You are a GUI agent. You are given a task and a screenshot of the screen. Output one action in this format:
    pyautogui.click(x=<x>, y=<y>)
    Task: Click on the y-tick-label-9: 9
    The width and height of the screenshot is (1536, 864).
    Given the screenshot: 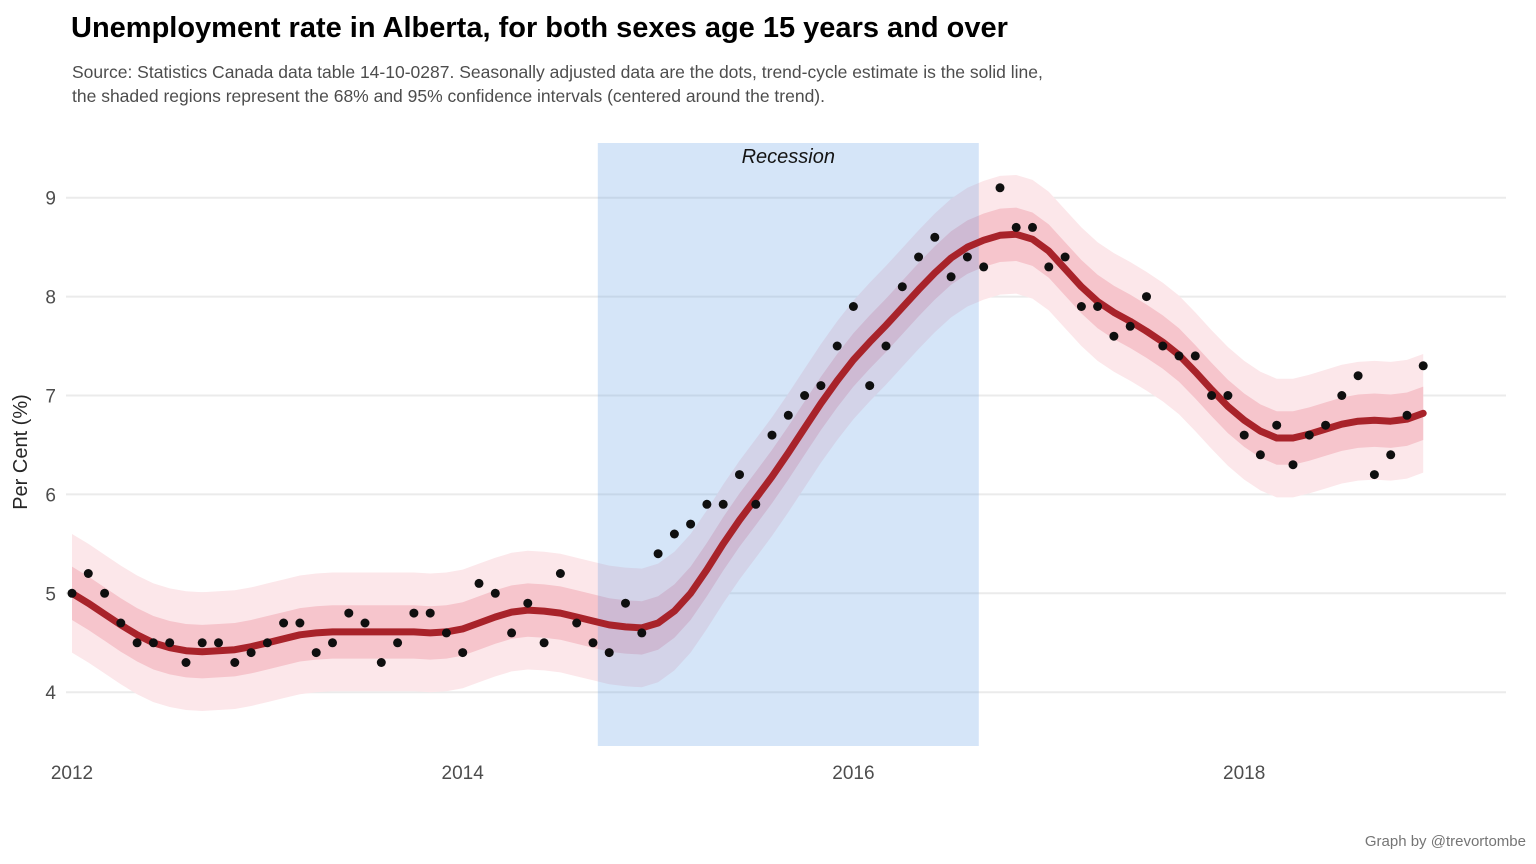 What is the action you would take?
    pyautogui.click(x=50, y=199)
    